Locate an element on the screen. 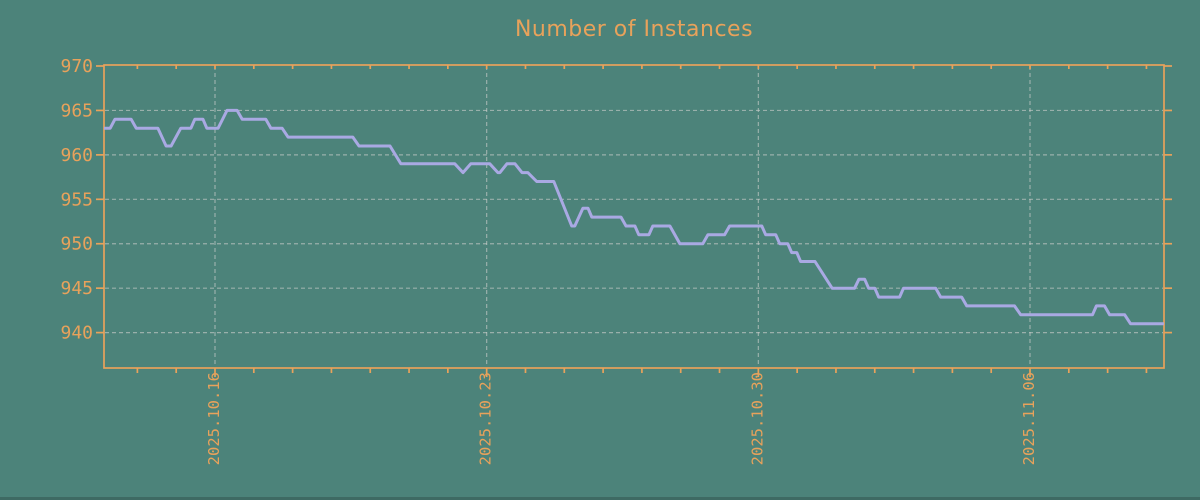 This screenshot has width=1200, height=500. y-tick-label: 945 is located at coordinates (76, 288).